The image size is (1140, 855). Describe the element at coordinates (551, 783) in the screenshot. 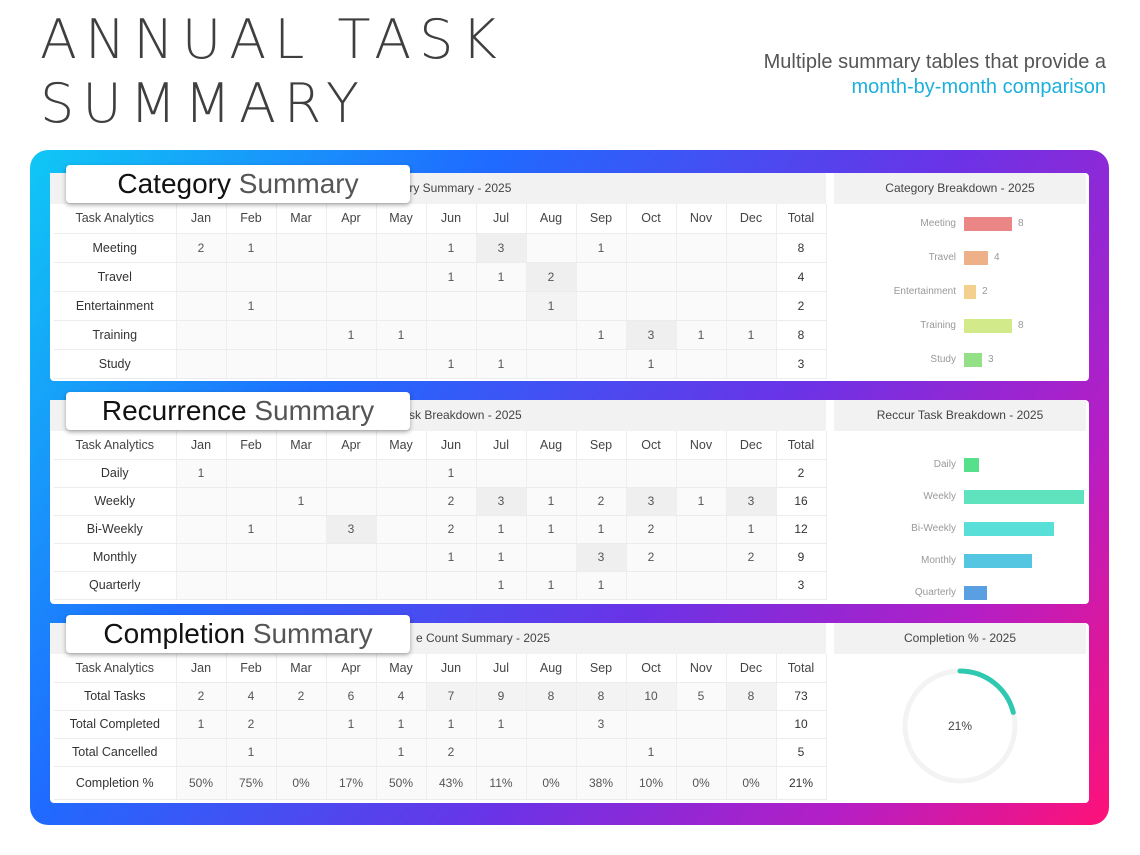

I see `percent-cell: 0%` at that location.